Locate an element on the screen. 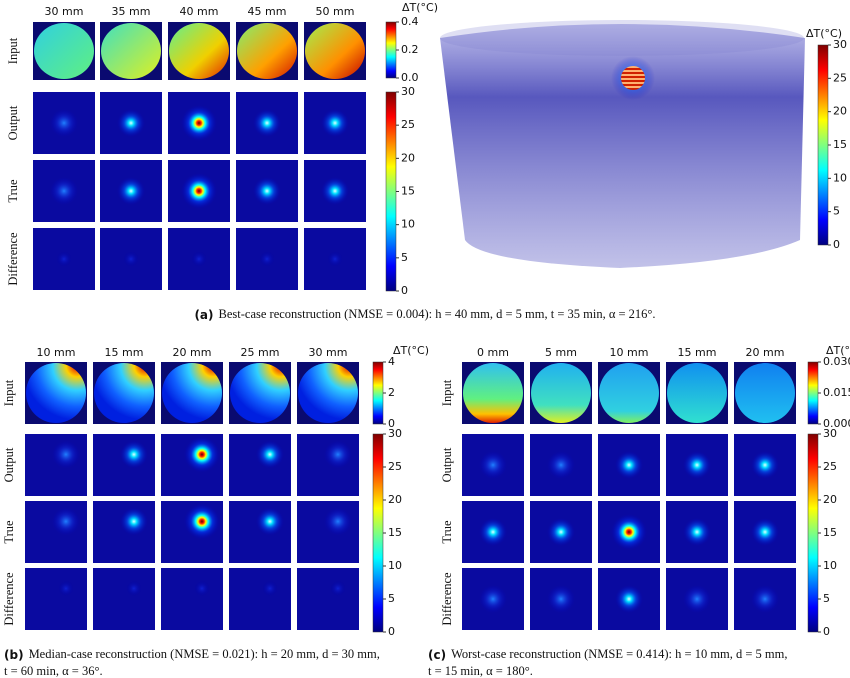  column-label: 50 mm is located at coordinates (335, 11).